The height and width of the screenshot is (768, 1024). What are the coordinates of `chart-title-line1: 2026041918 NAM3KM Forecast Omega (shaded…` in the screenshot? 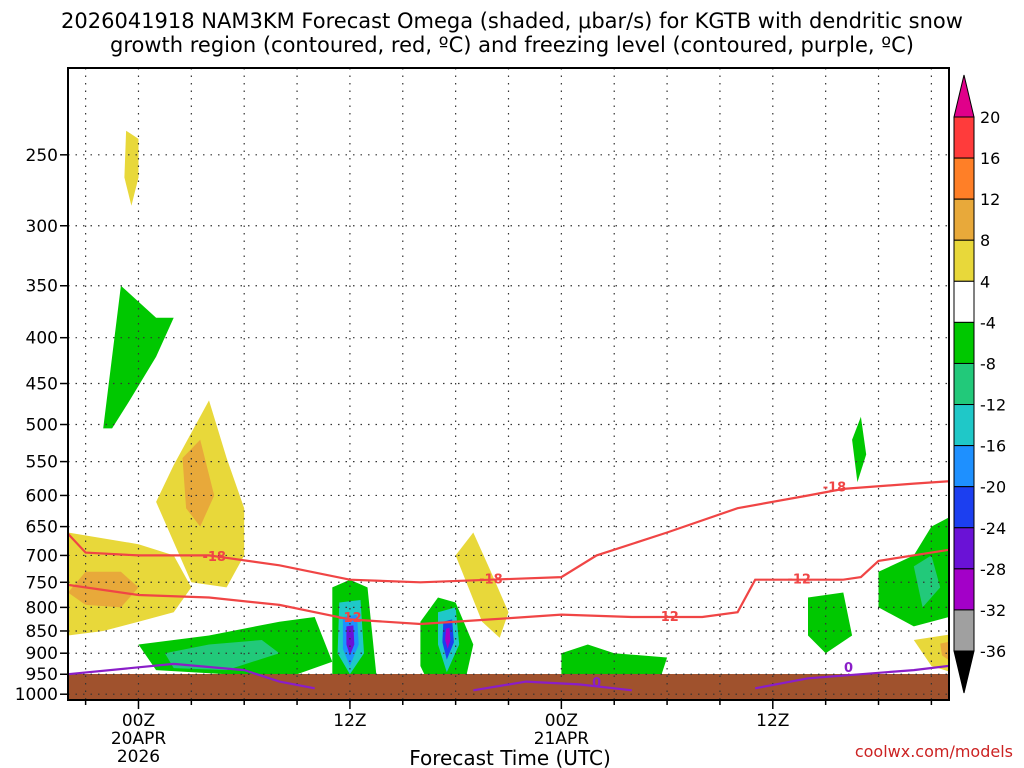 It's located at (512, 21).